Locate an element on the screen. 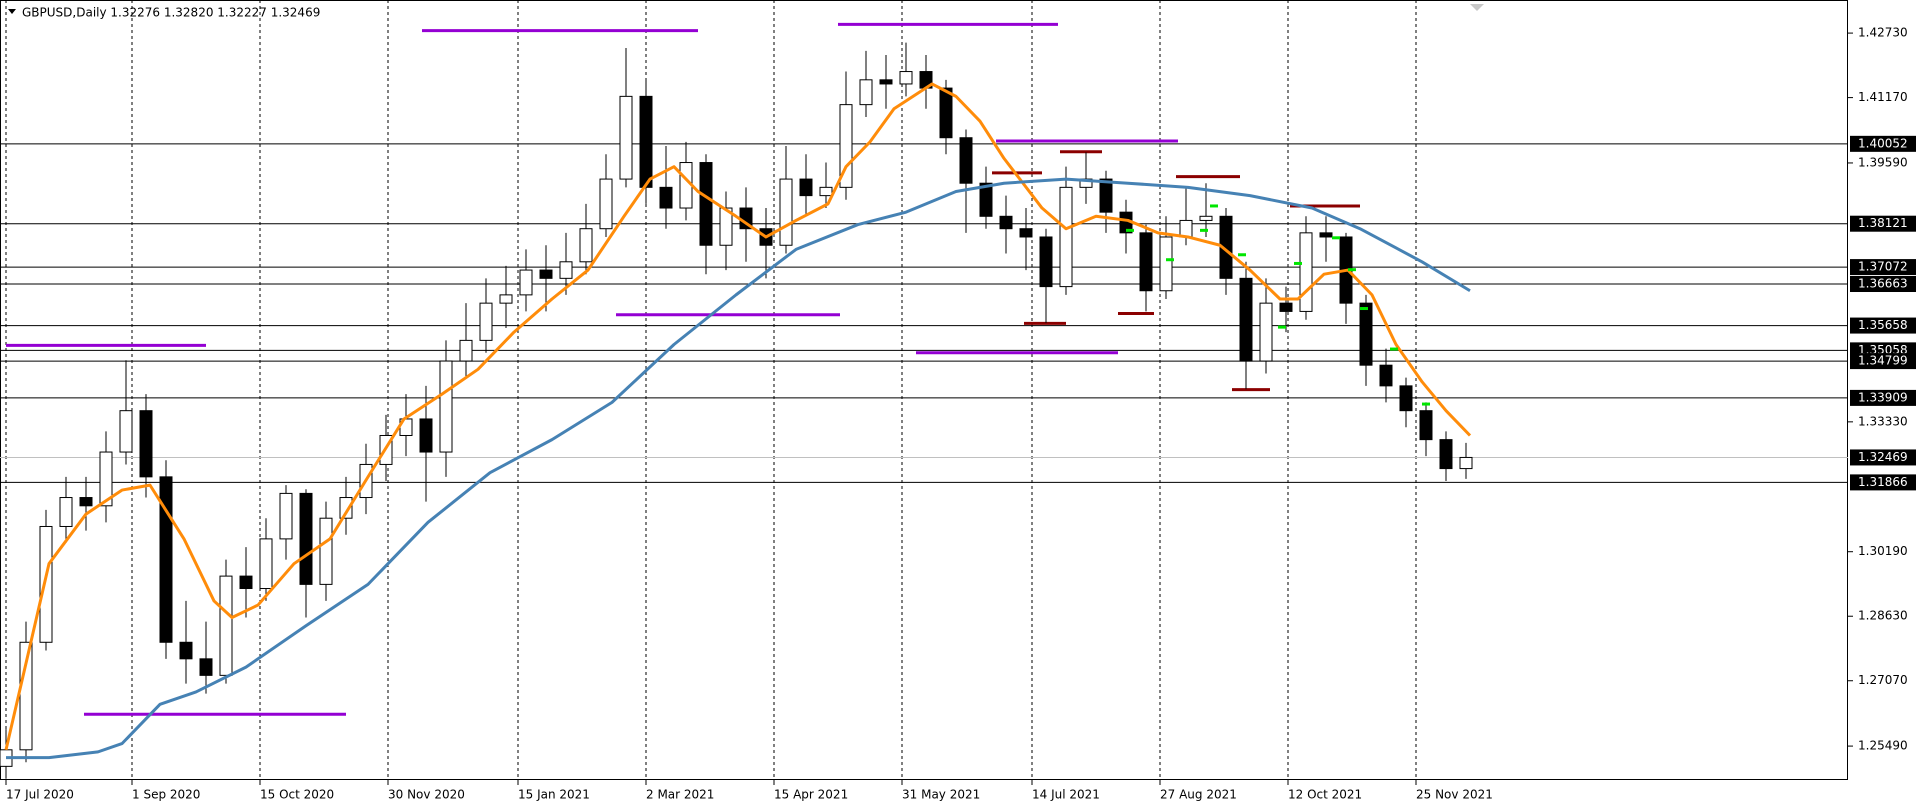 Image resolution: width=1920 pixels, height=811 pixels. x-tick-label: 30 Nov 2020 is located at coordinates (426, 795).